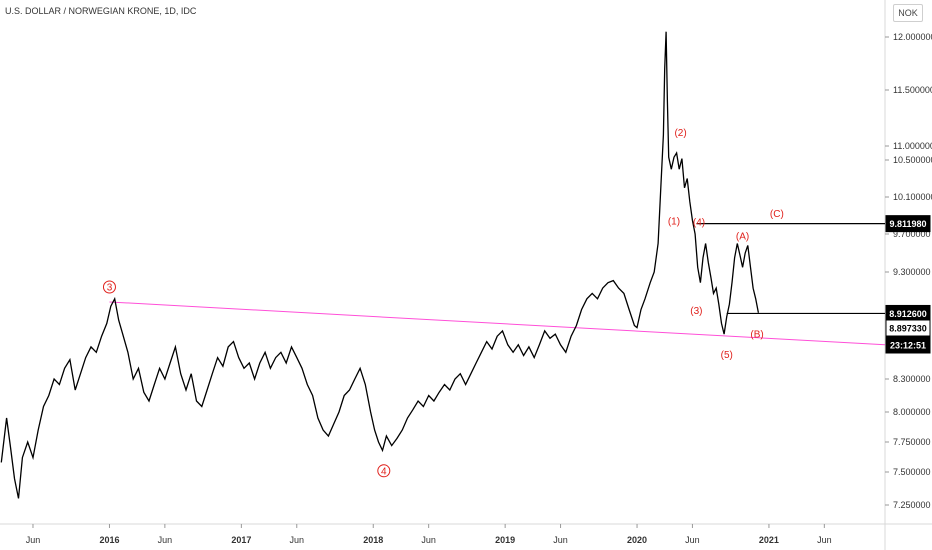  Describe the element at coordinates (912, 505) in the screenshot. I see `y-tick-label: 7.250000` at that location.